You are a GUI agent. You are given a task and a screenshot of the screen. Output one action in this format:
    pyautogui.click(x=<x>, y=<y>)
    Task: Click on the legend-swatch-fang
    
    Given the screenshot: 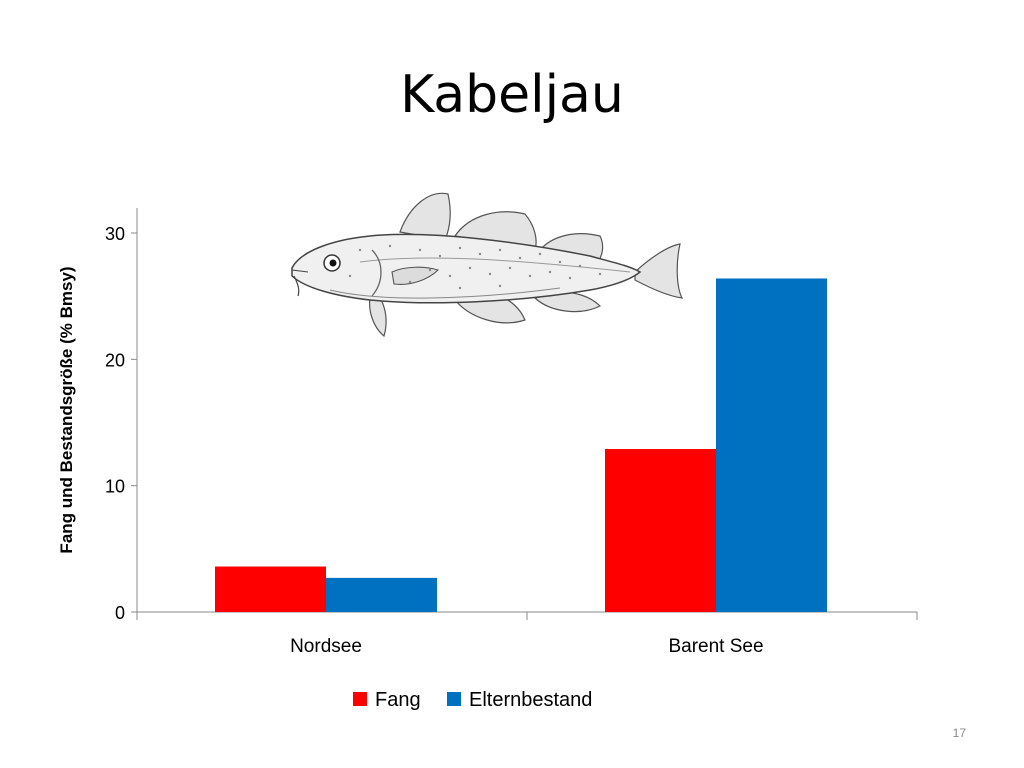 What is the action you would take?
    pyautogui.click(x=360, y=699)
    